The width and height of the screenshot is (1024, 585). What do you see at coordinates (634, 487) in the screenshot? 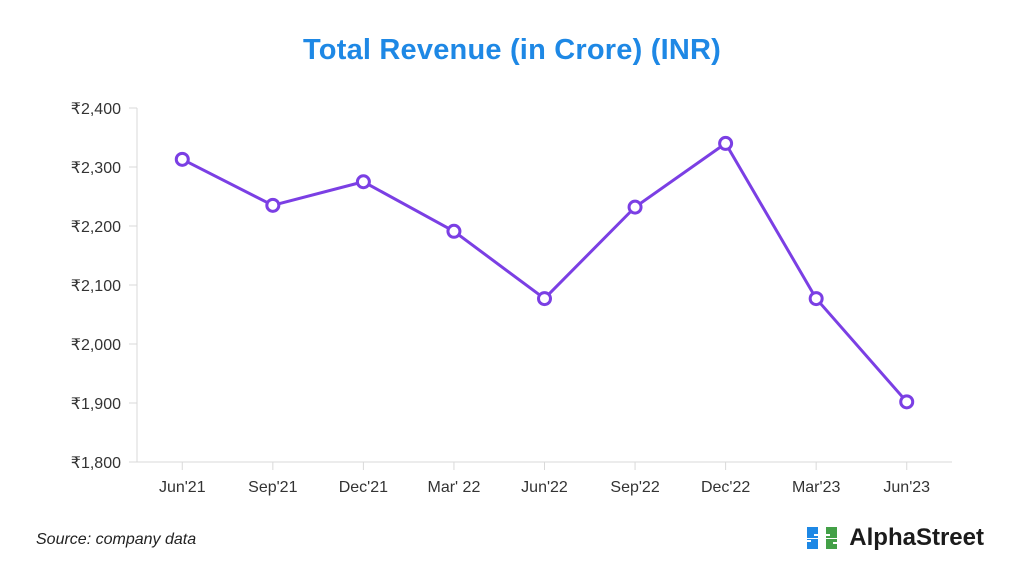
I see `x-tick-label: Sep'22` at bounding box center [634, 487].